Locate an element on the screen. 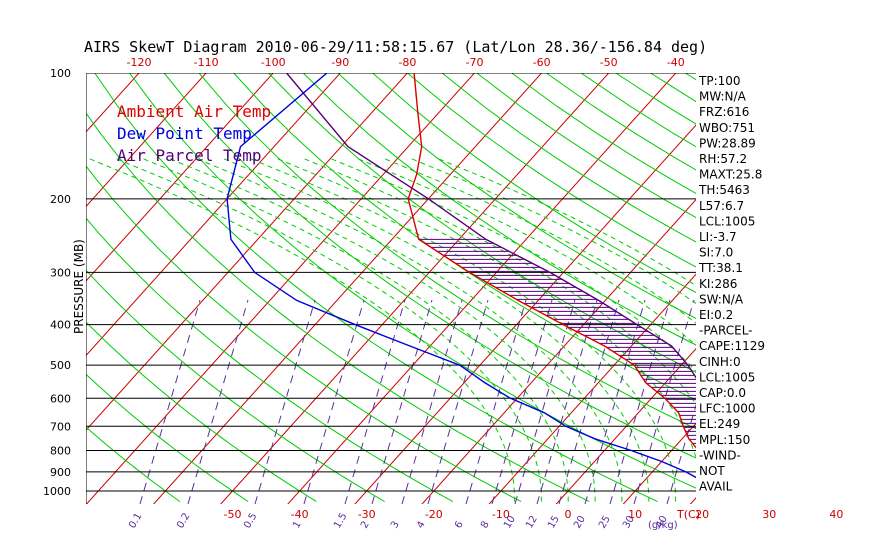 The image size is (870, 560). mixing-ratio-tick-label: 8 is located at coordinates (485, 524).